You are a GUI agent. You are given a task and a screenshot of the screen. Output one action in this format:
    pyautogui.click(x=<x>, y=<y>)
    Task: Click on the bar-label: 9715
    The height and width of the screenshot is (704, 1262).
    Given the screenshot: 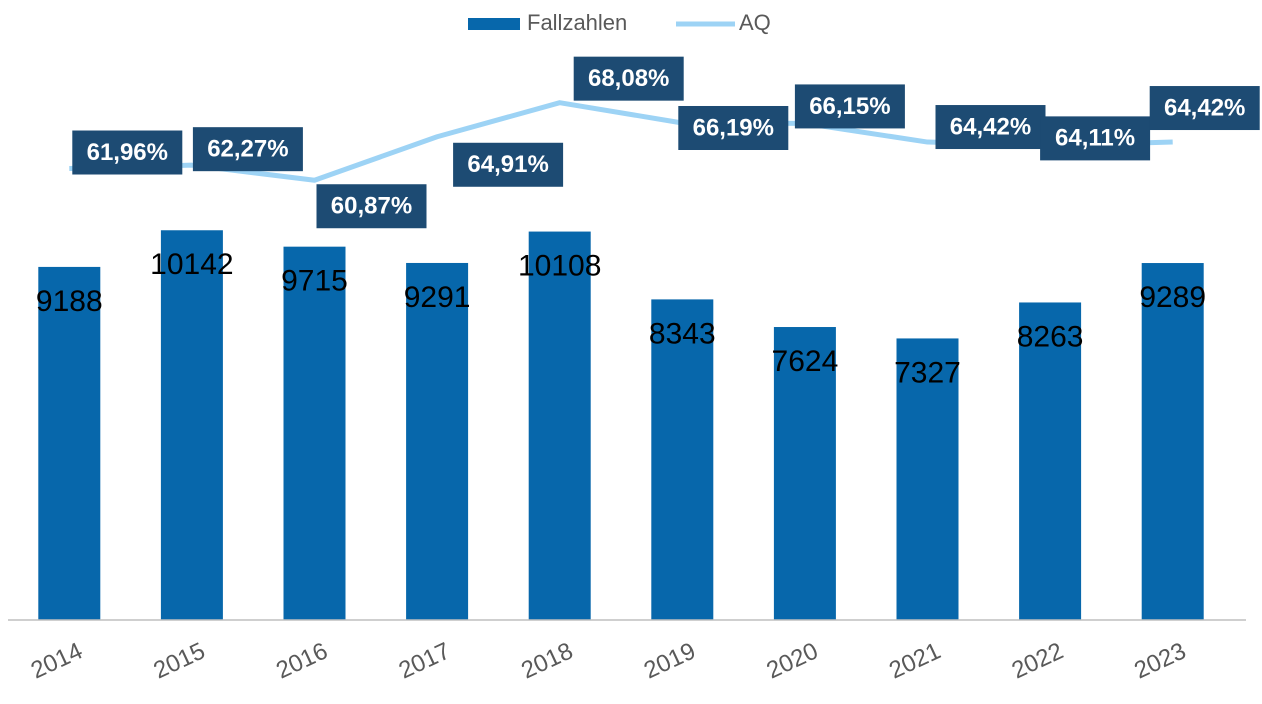 What is the action you would take?
    pyautogui.click(x=314, y=281)
    